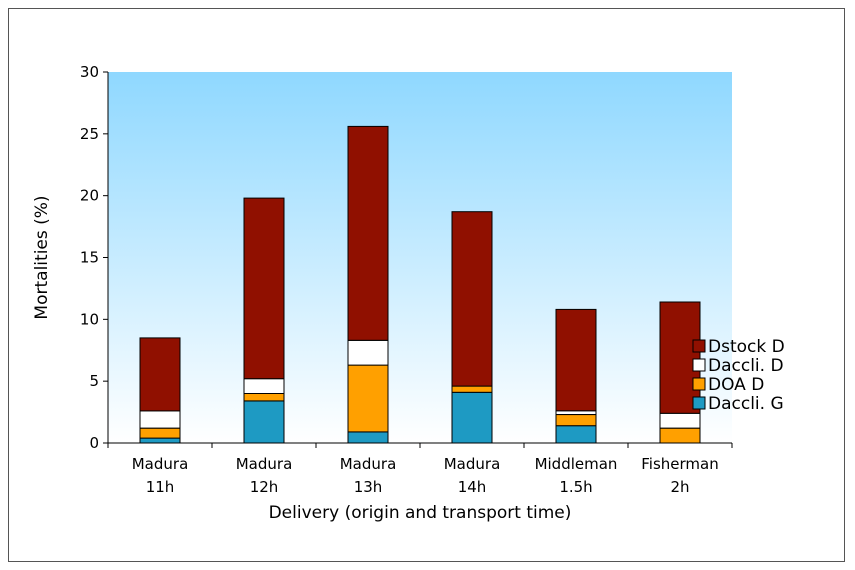 This screenshot has width=855, height=570. I want to click on x-tick-label: 13h, so click(368, 487).